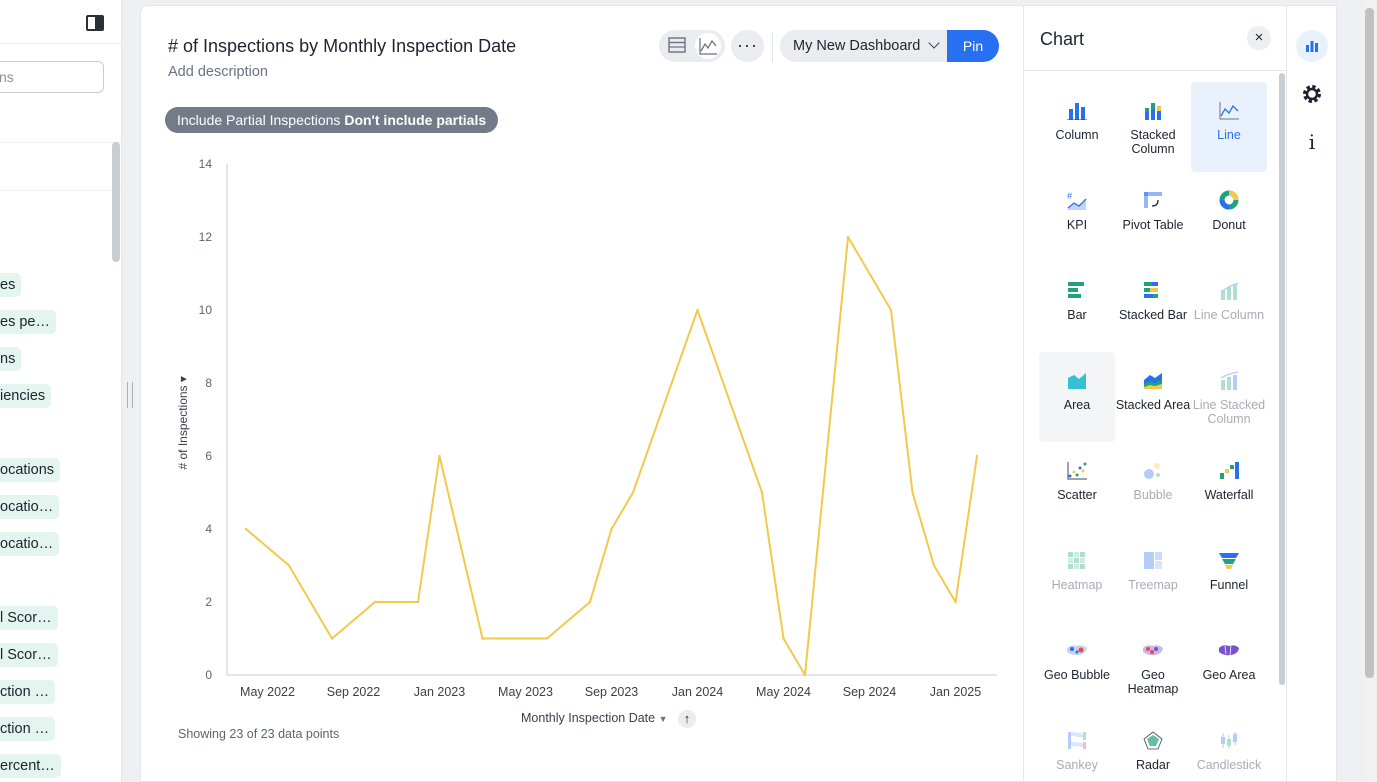 This screenshot has width=1377, height=782. What do you see at coordinates (747, 46) in the screenshot?
I see `more-options-button: ···` at bounding box center [747, 46].